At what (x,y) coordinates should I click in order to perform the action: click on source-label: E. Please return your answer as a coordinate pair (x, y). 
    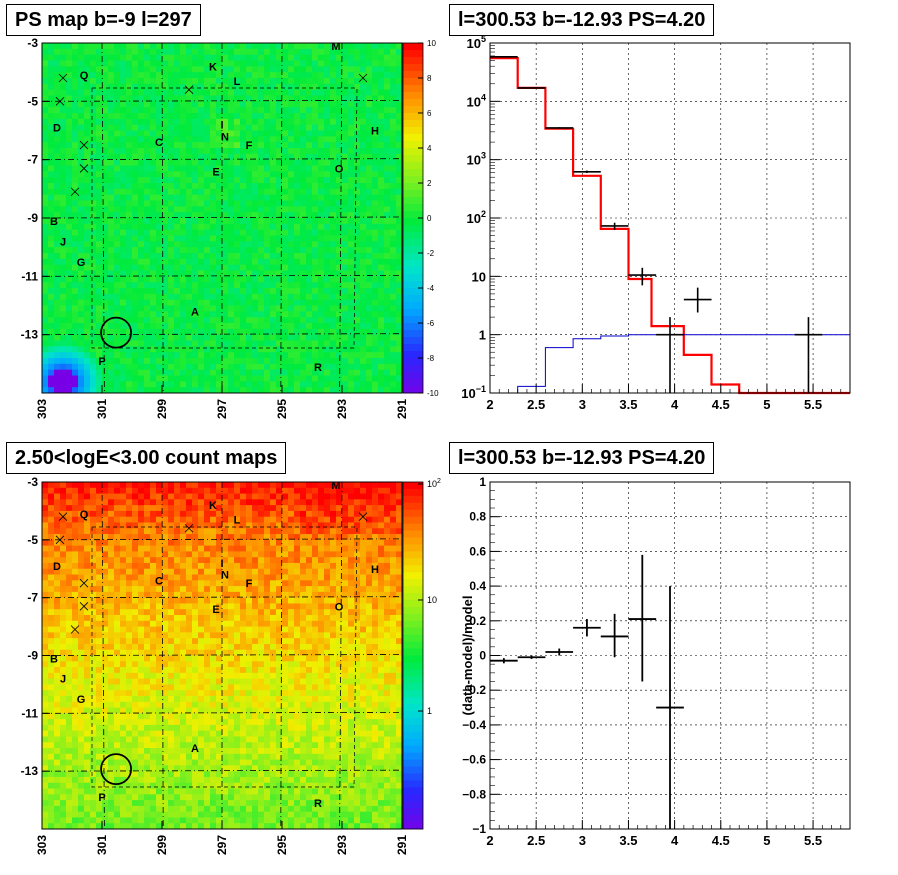
    Looking at the image, I should click on (215, 172).